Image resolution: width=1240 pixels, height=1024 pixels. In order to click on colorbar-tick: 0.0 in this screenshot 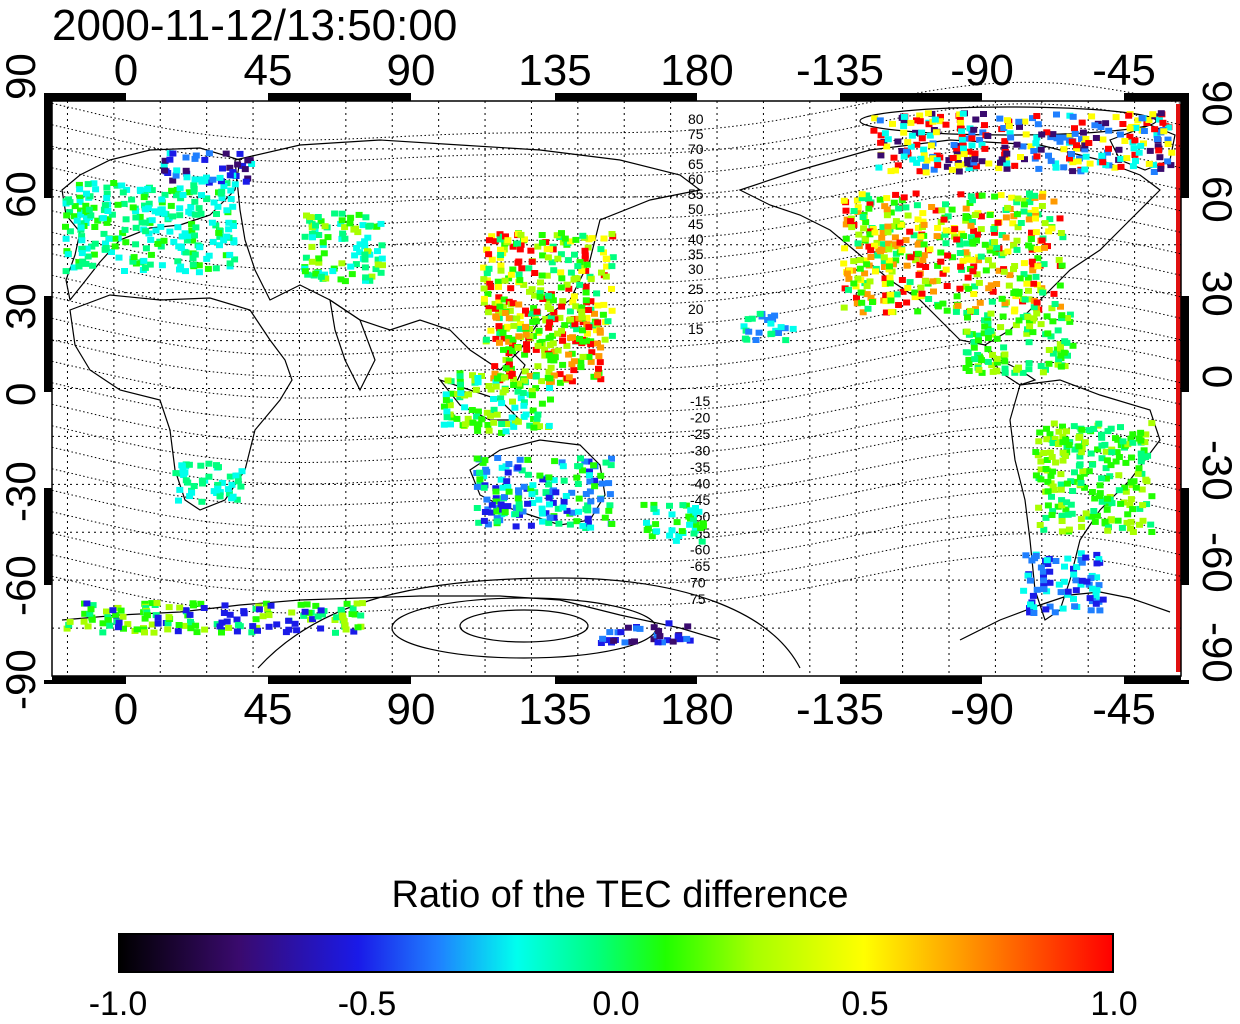, I will do `click(616, 1004)`.